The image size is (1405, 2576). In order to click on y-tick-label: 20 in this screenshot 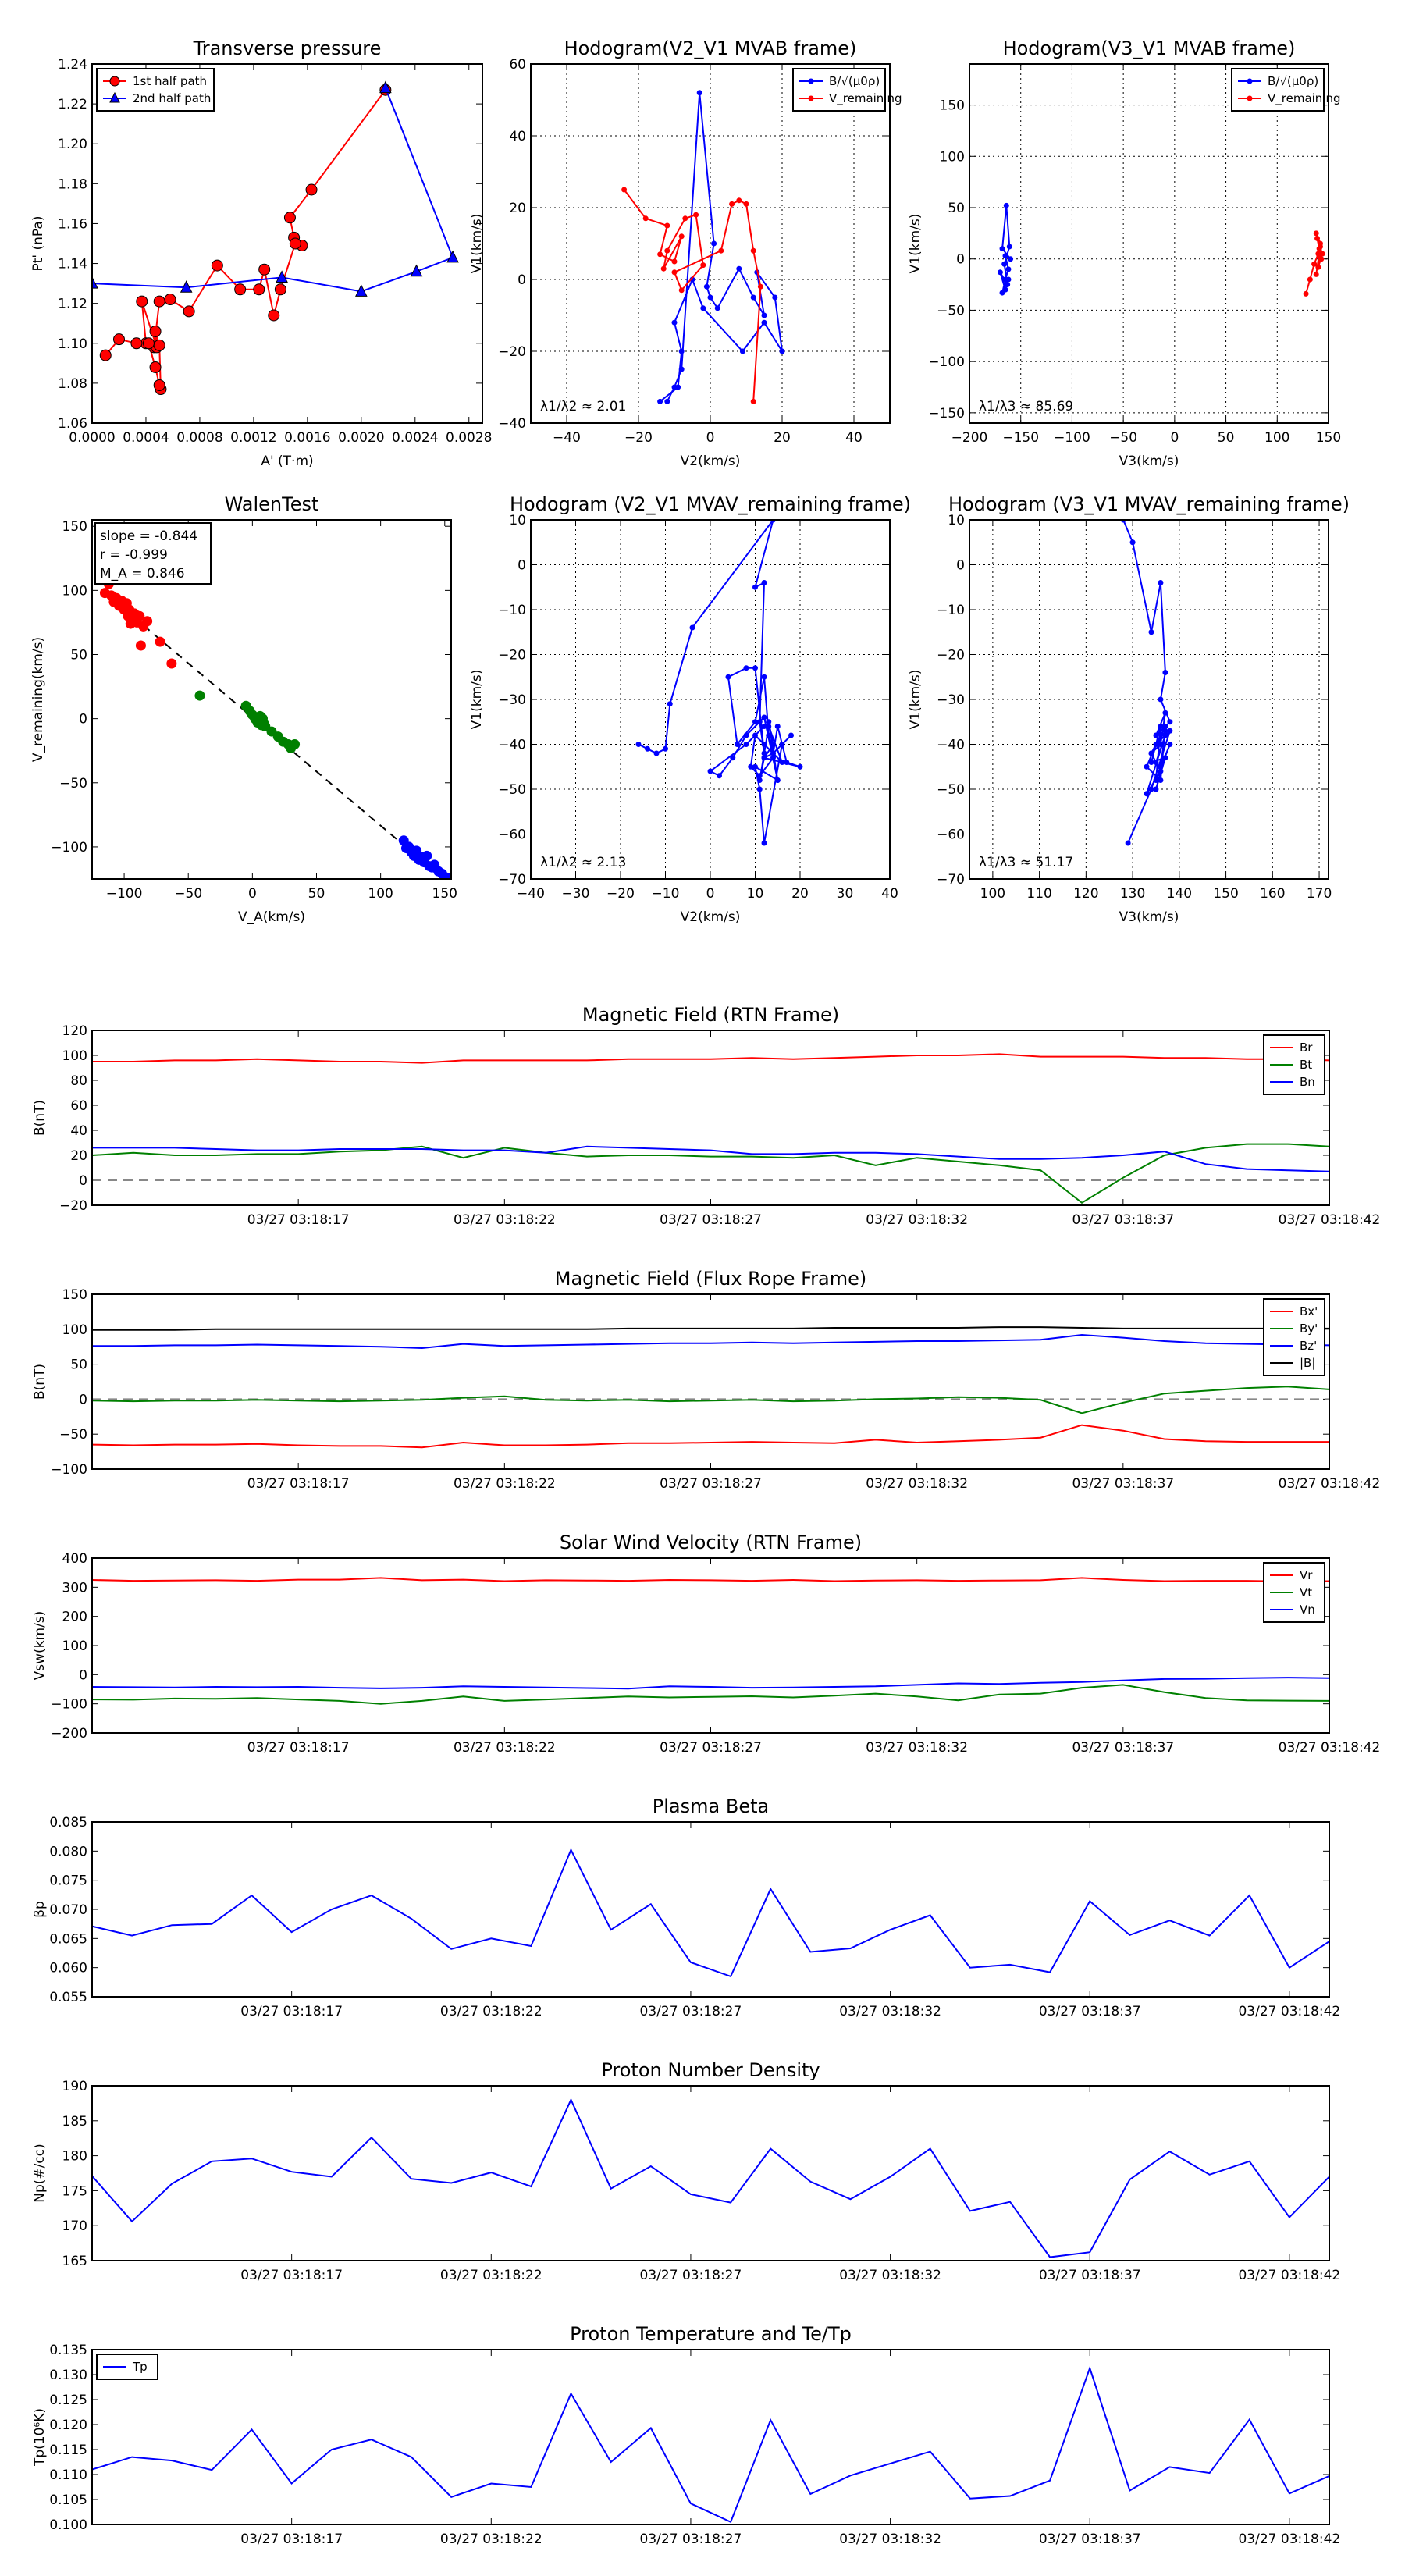, I will do `click(517, 208)`.